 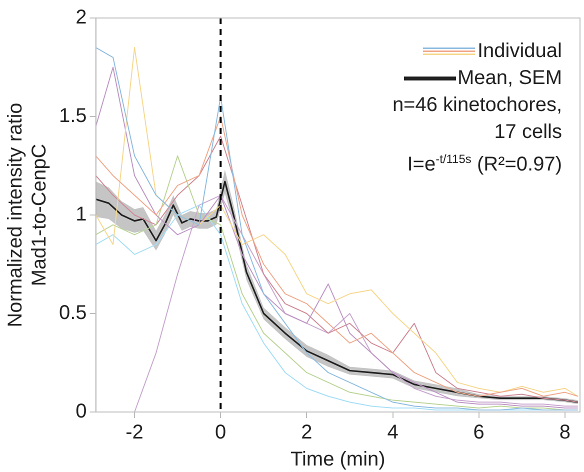 What do you see at coordinates (72, 116) in the screenshot?
I see `y-tick-label: 1.5` at bounding box center [72, 116].